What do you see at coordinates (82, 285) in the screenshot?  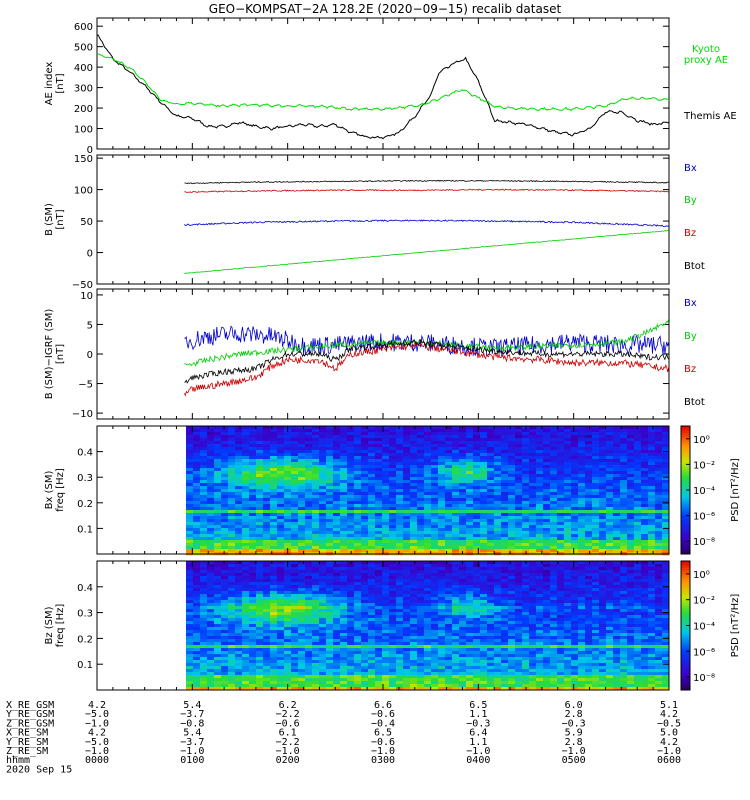 I see `b-ytick-label: −50` at bounding box center [82, 285].